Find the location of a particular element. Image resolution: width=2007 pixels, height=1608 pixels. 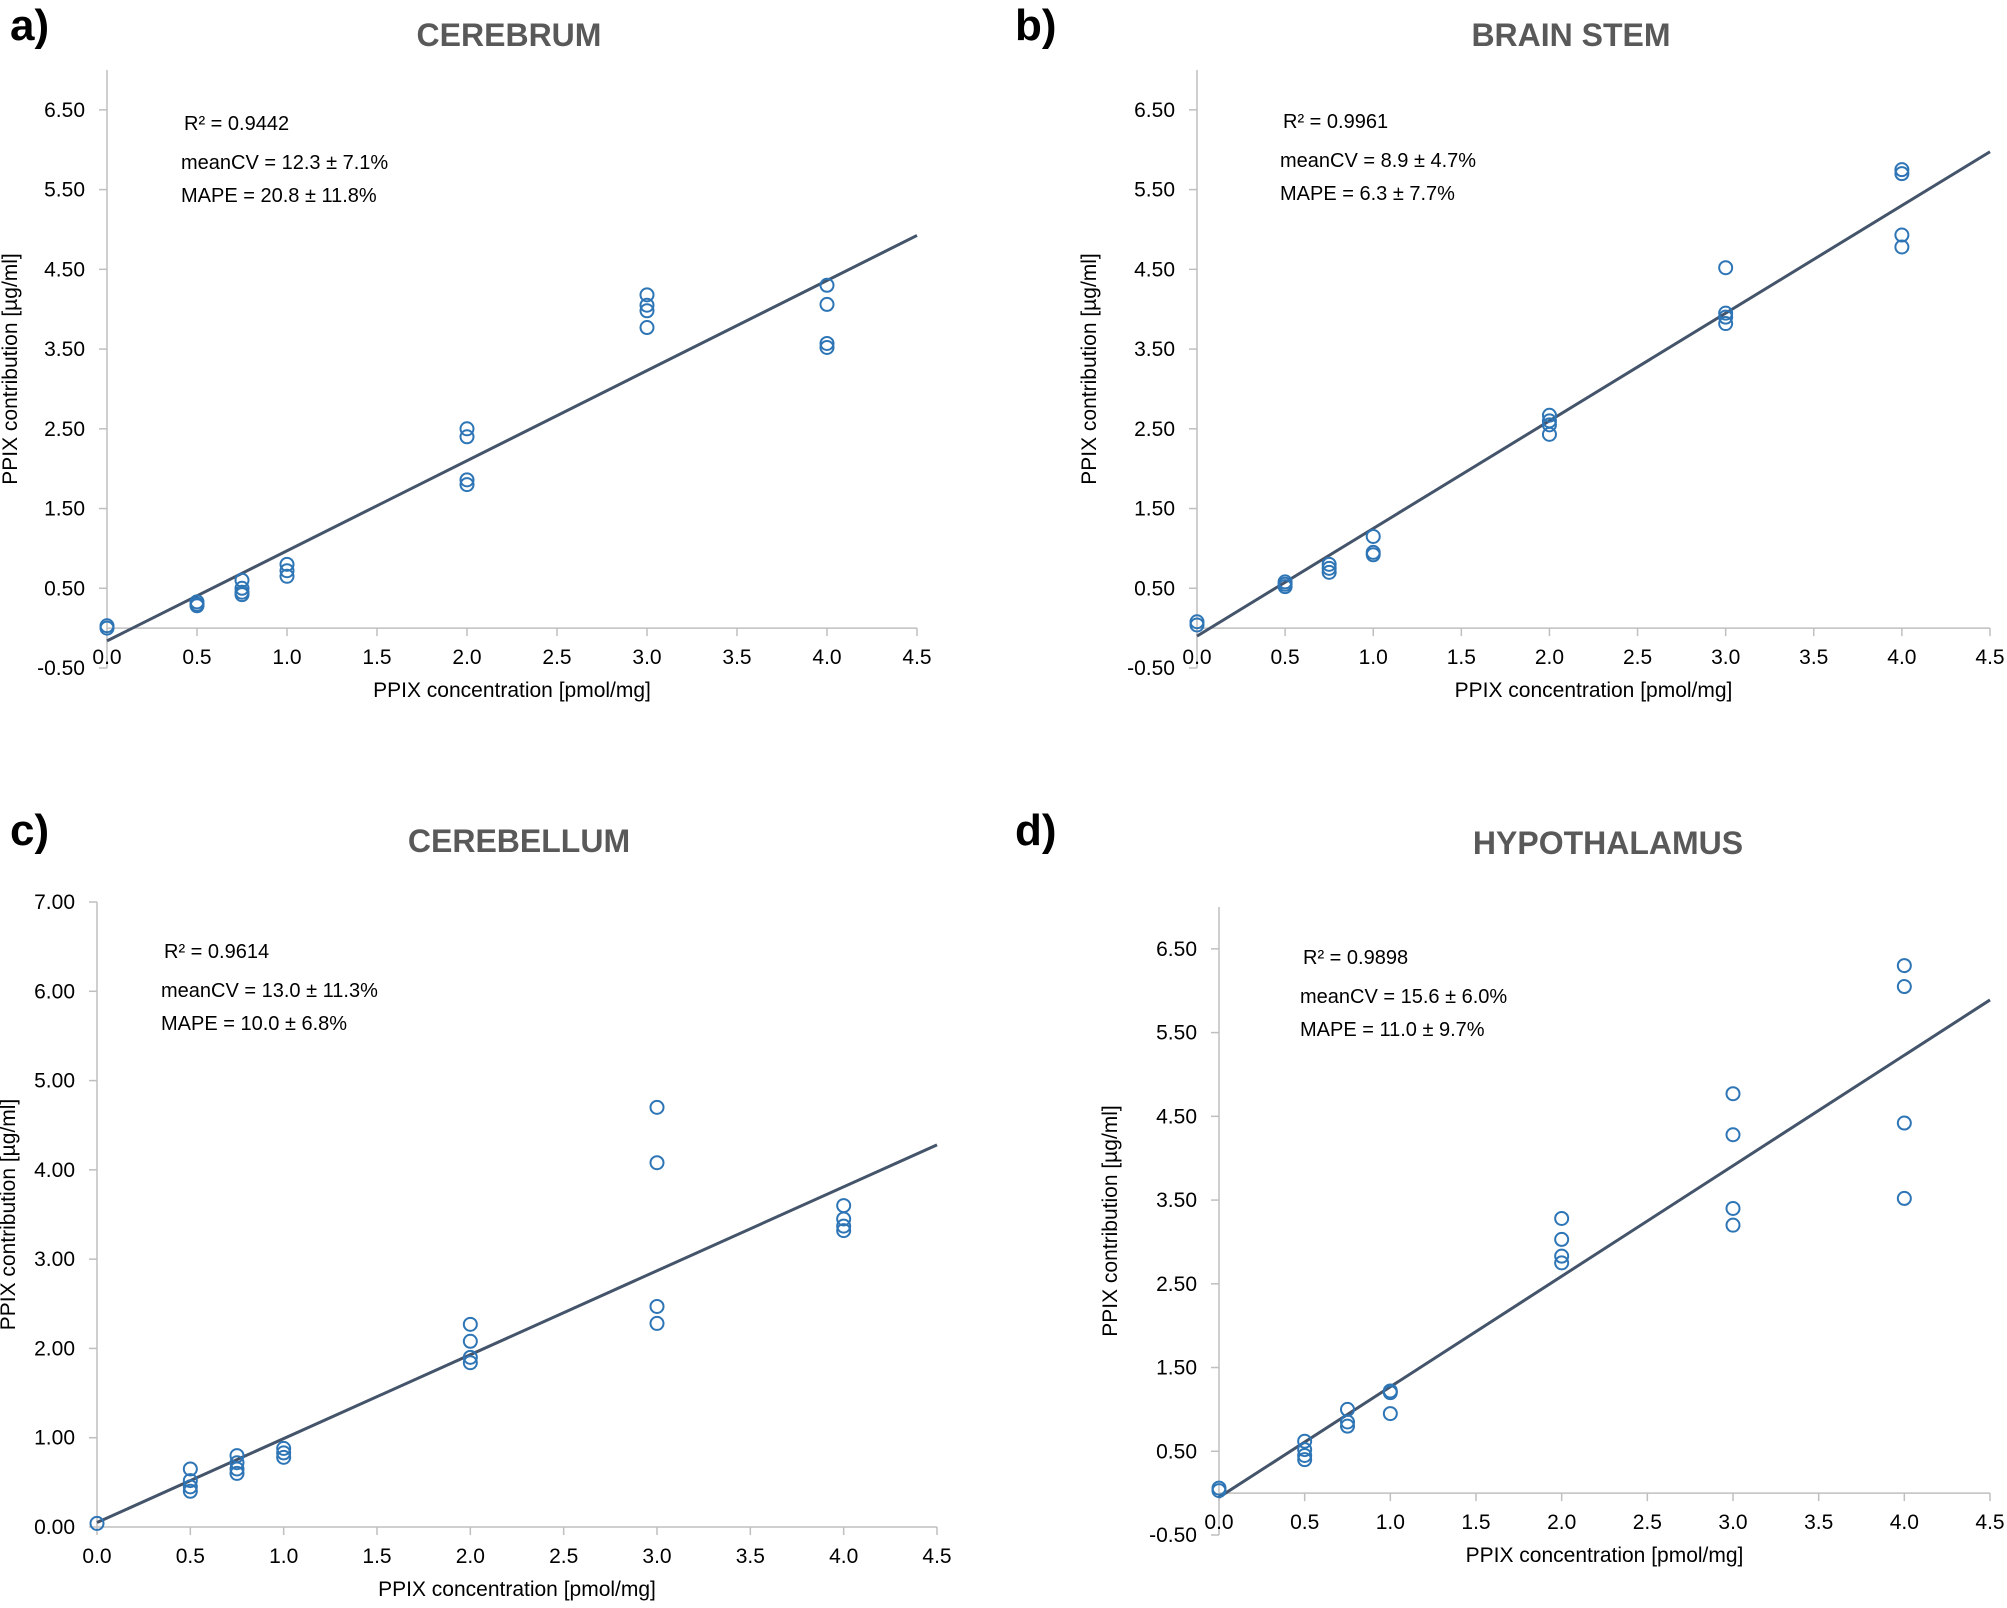

y-tick-label: 3.50 is located at coordinates (1176, 1200).